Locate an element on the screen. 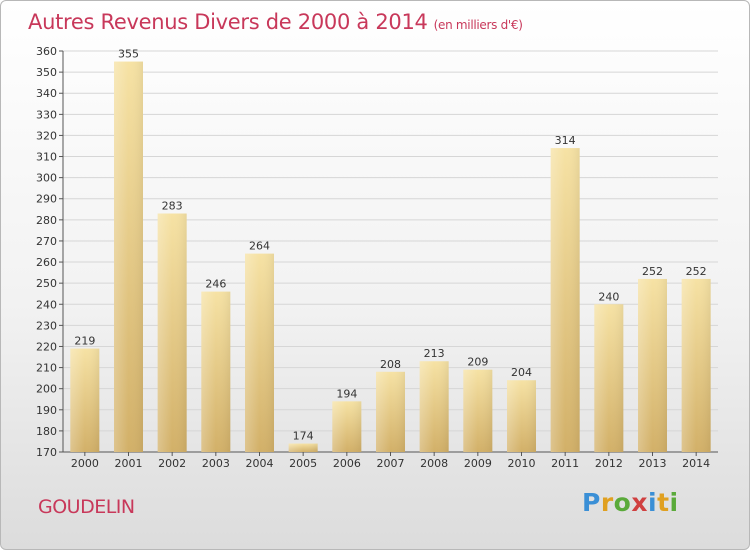 The image size is (750, 550). proxiti-logo: Proxiti is located at coordinates (630, 502).